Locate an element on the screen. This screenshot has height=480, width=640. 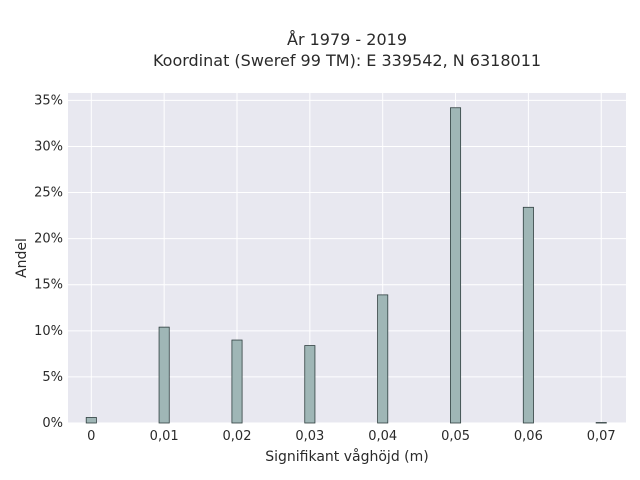
y-axis-label: Andel is located at coordinates (22, 258).